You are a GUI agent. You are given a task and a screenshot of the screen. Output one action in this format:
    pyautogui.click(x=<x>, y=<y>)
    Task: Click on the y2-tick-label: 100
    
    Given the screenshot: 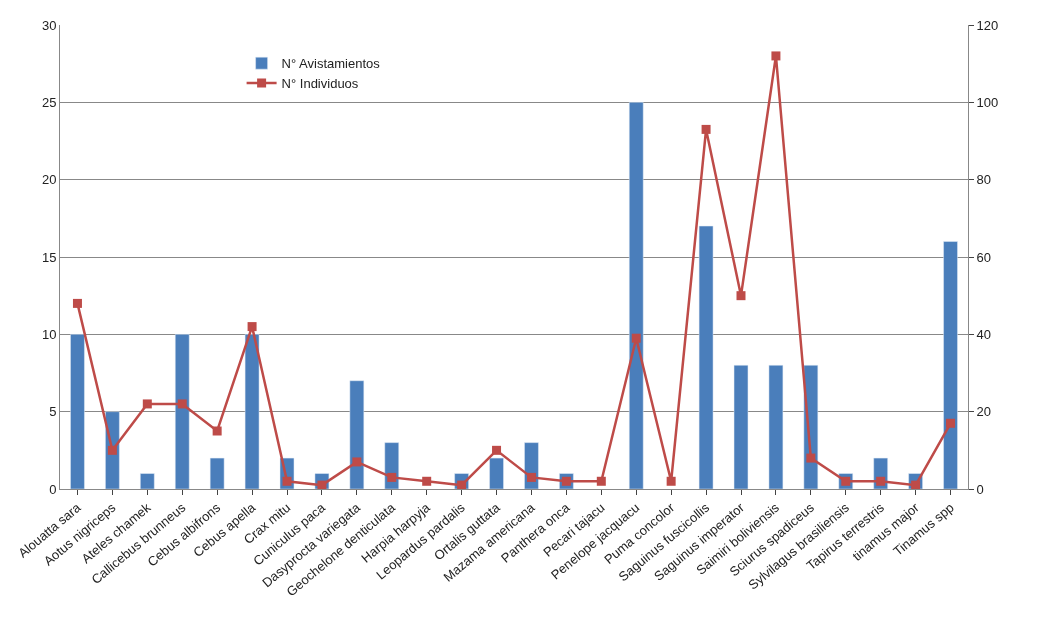 What is the action you would take?
    pyautogui.click(x=987, y=102)
    